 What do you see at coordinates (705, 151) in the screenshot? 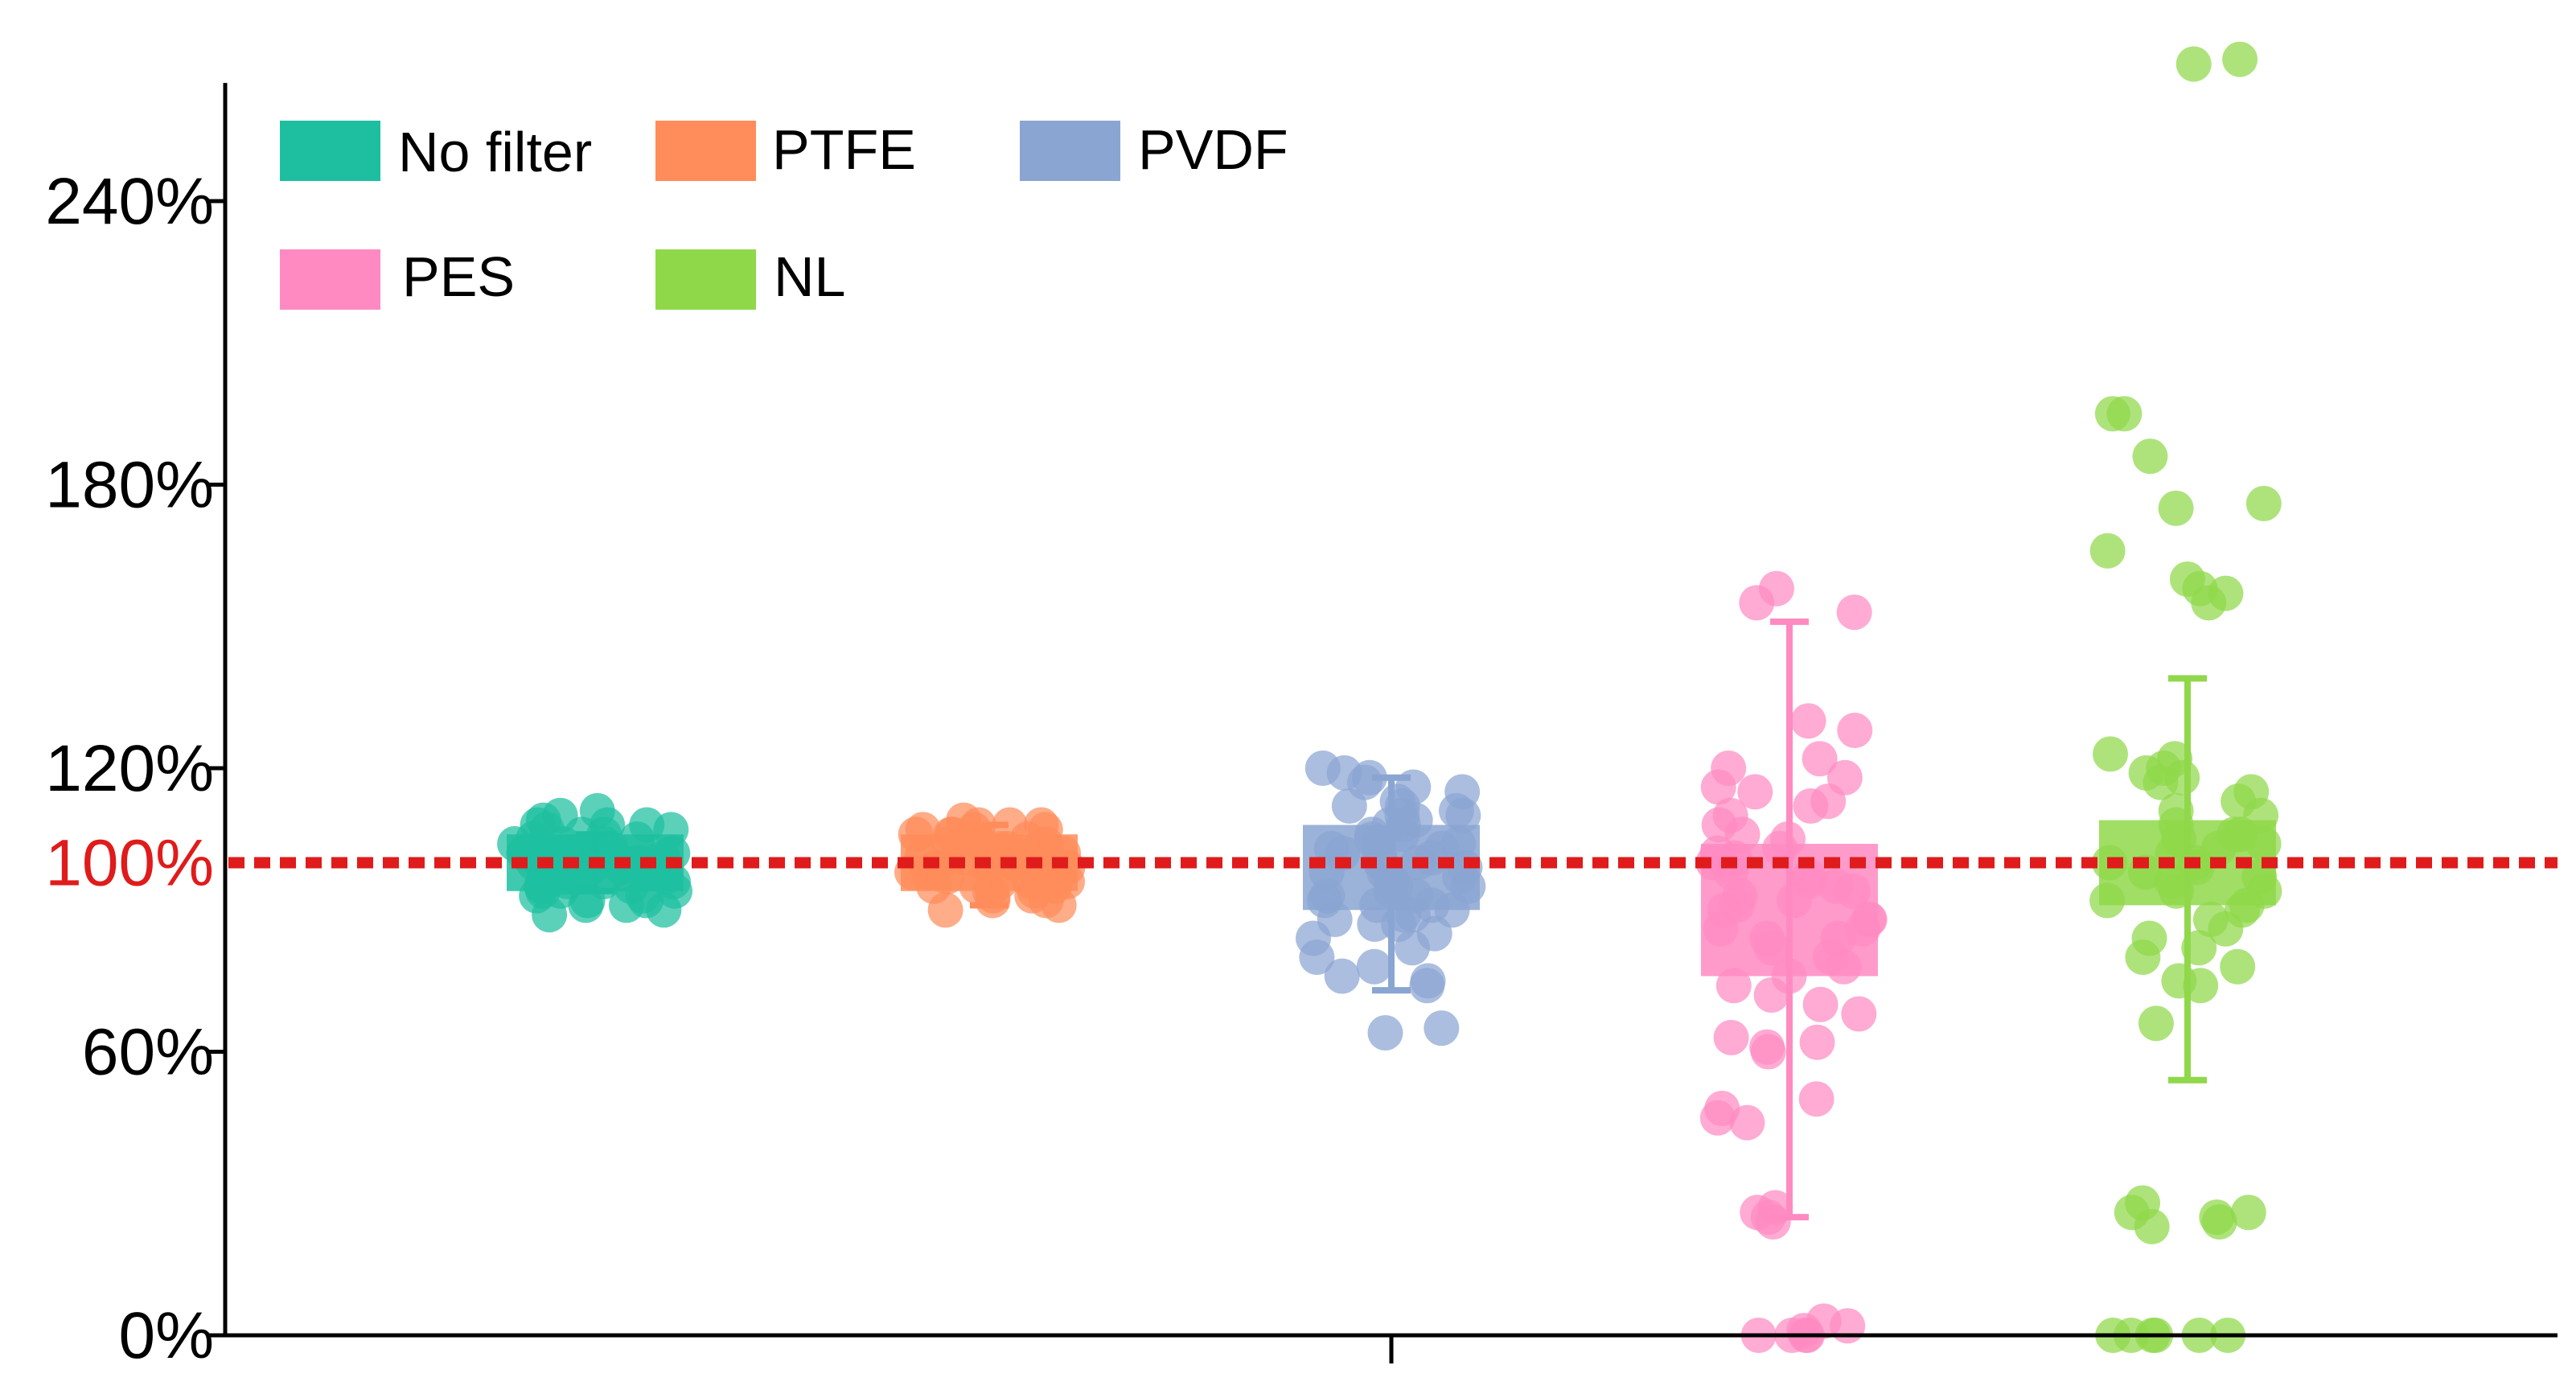
I see `legend-swatch-ptfe` at bounding box center [705, 151].